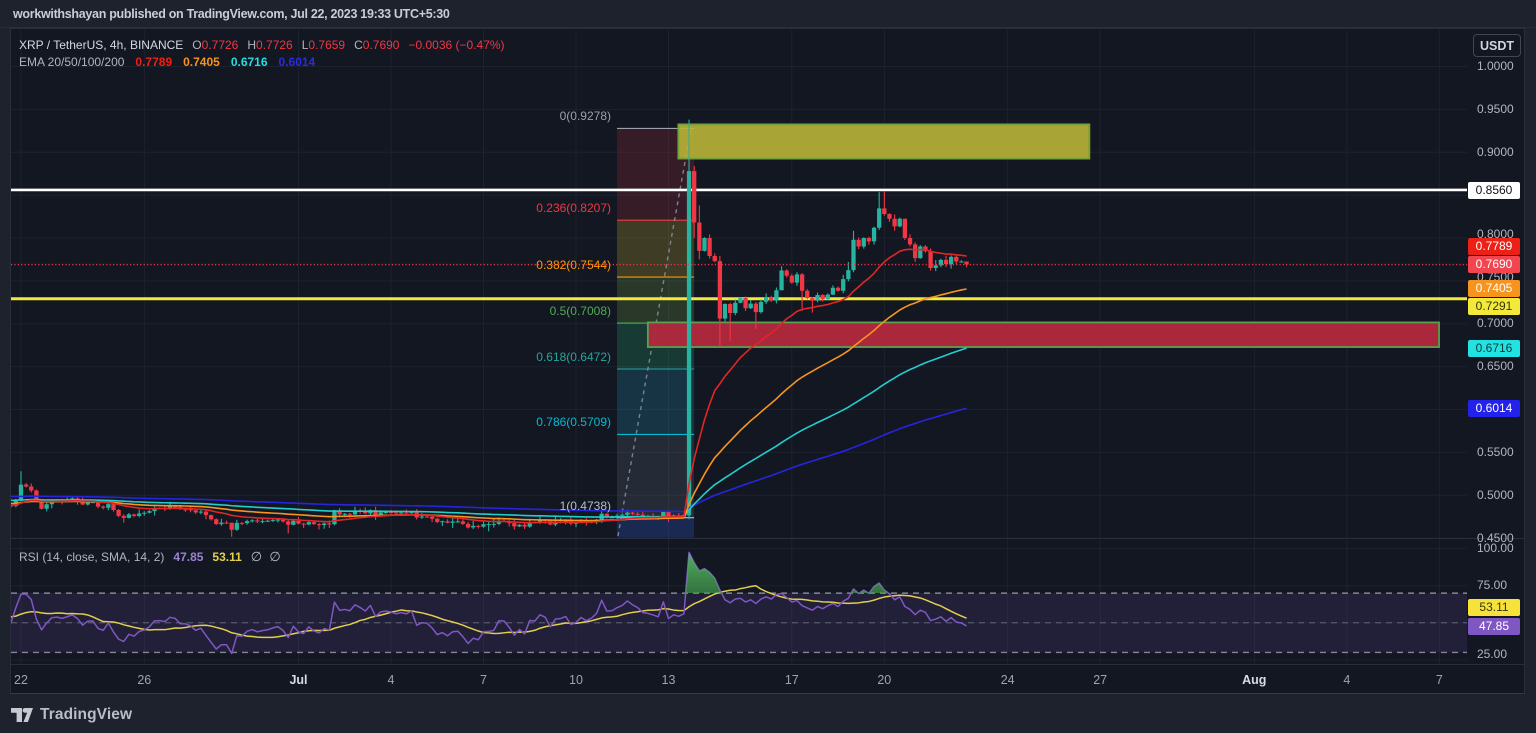 This screenshot has width=1536, height=733. What do you see at coordinates (656, 527) in the screenshot?
I see `fib-below-band` at bounding box center [656, 527].